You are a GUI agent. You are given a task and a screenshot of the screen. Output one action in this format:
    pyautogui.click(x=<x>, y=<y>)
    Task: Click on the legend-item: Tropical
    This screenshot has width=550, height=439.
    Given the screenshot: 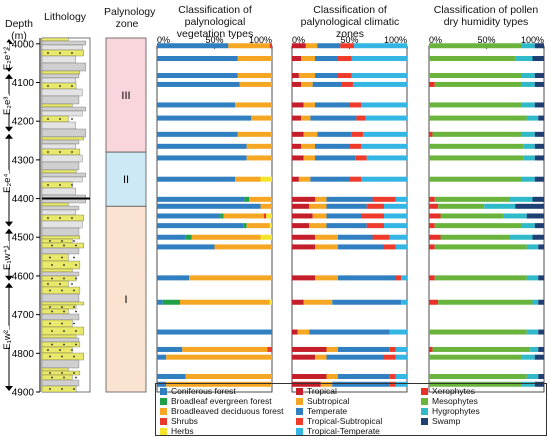 What is the action you would take?
    pyautogui.click(x=316, y=391)
    